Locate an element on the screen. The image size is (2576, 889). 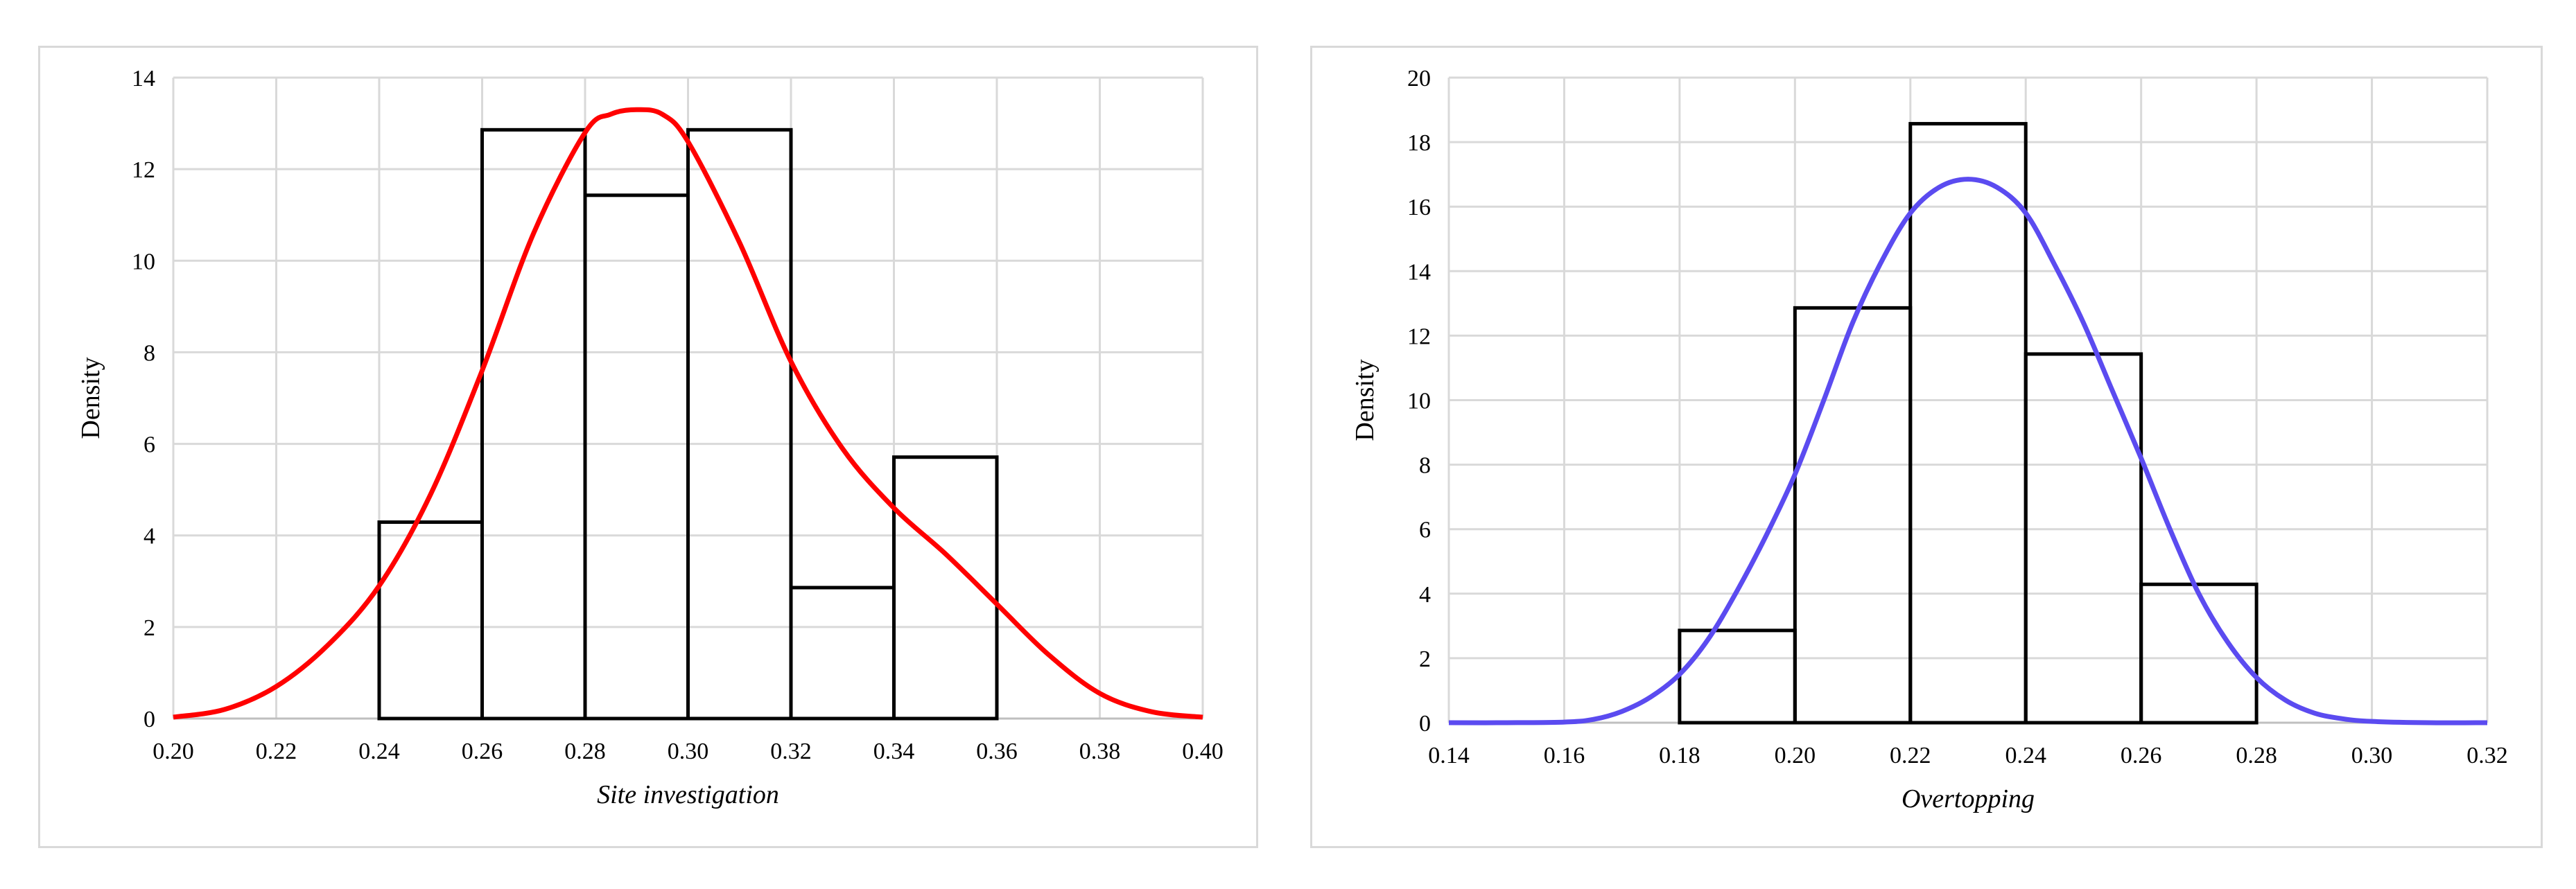
x-tick-label: 0.36 is located at coordinates (997, 751).